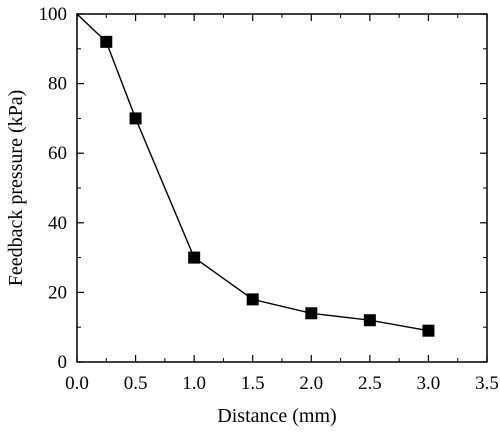 The width and height of the screenshot is (500, 436). What do you see at coordinates (16, 188) in the screenshot?
I see `y-axis-label: Feedback pressure (kPa)` at bounding box center [16, 188].